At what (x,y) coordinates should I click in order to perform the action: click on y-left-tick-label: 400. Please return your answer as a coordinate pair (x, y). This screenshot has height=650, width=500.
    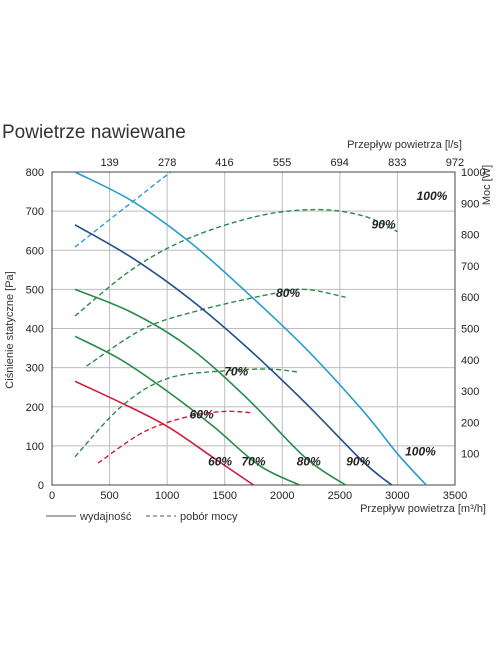
    Looking at the image, I should click on (35, 330).